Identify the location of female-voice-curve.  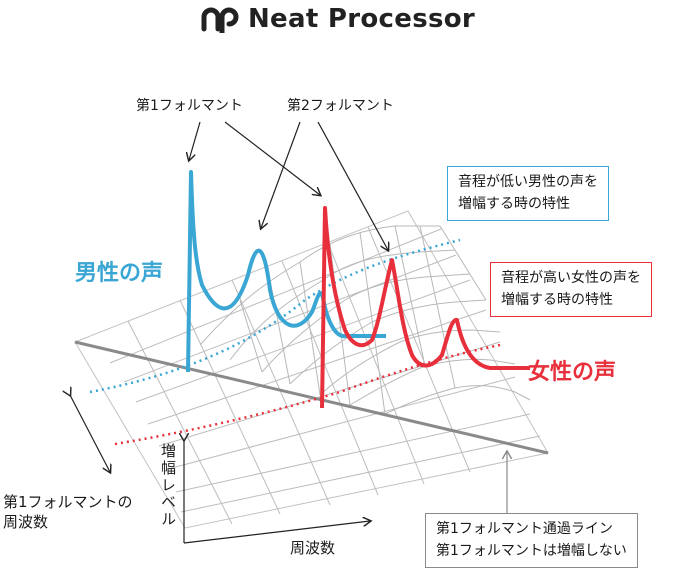
(425, 307).